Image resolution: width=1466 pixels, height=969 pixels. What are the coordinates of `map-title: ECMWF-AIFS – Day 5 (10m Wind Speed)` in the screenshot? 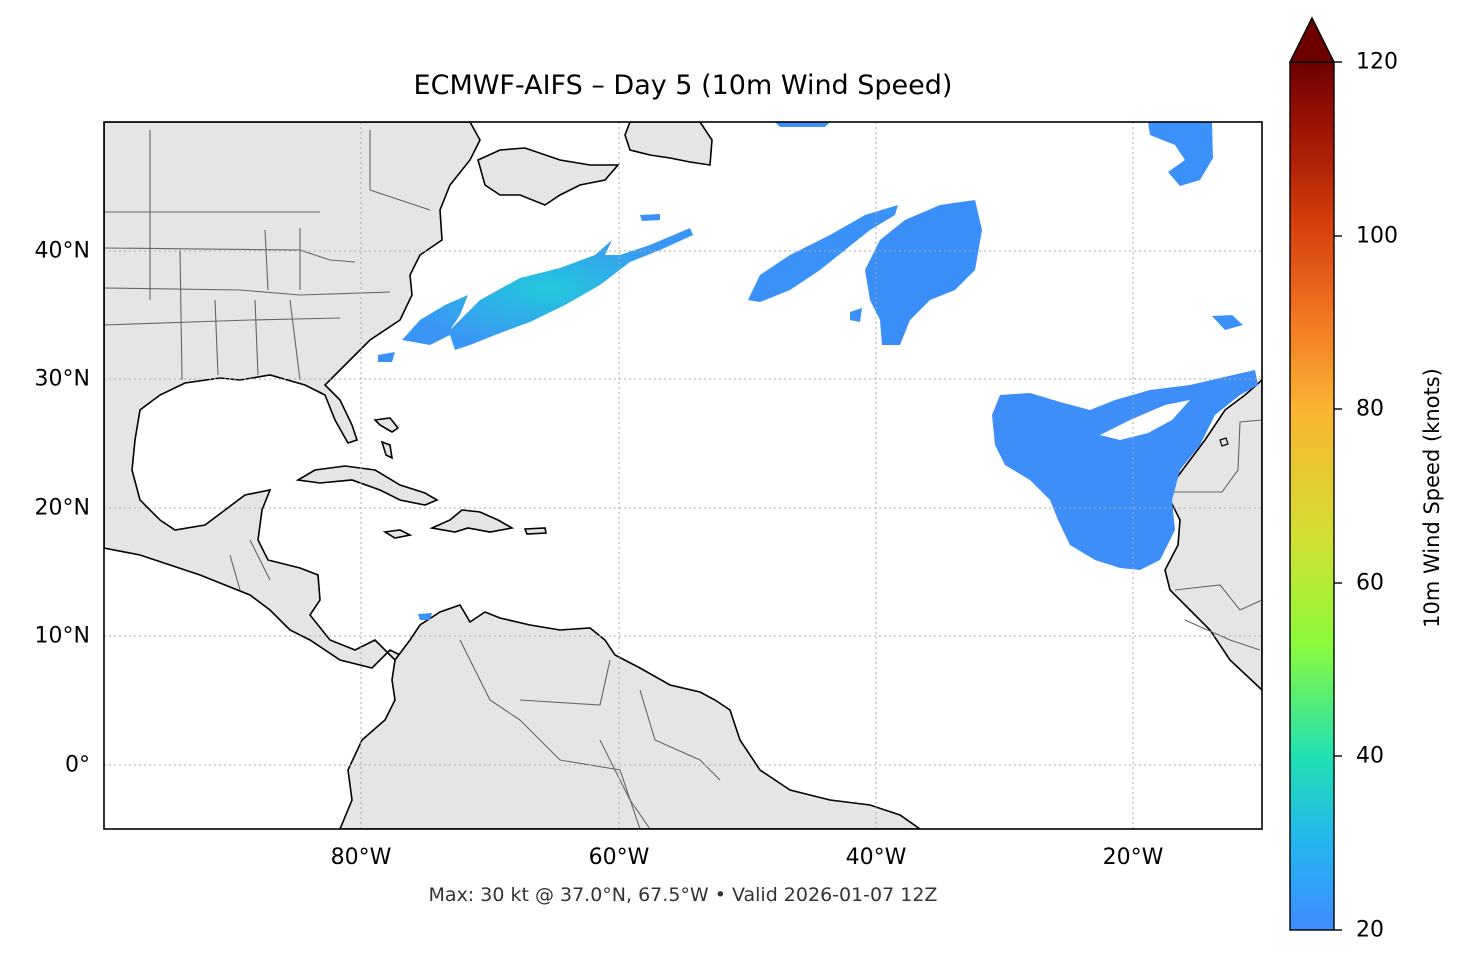 It's located at (683, 85).